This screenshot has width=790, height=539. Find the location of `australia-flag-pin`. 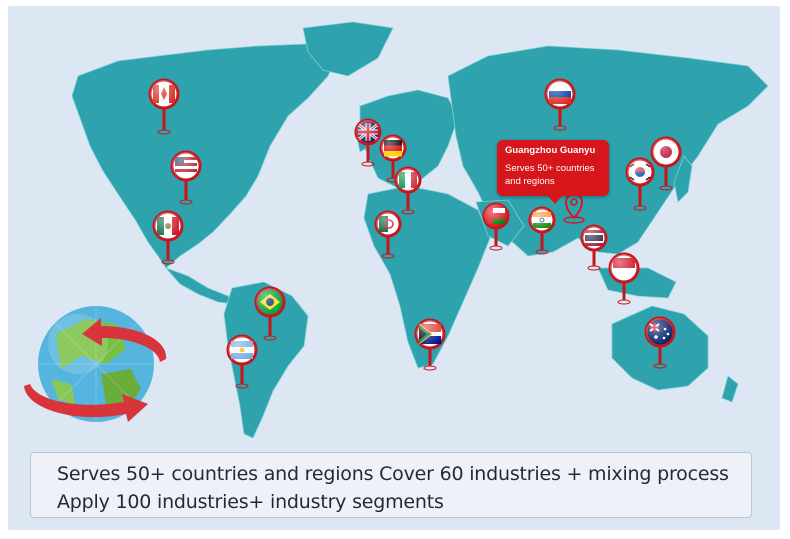

australia-flag-pin is located at coordinates (660, 342).